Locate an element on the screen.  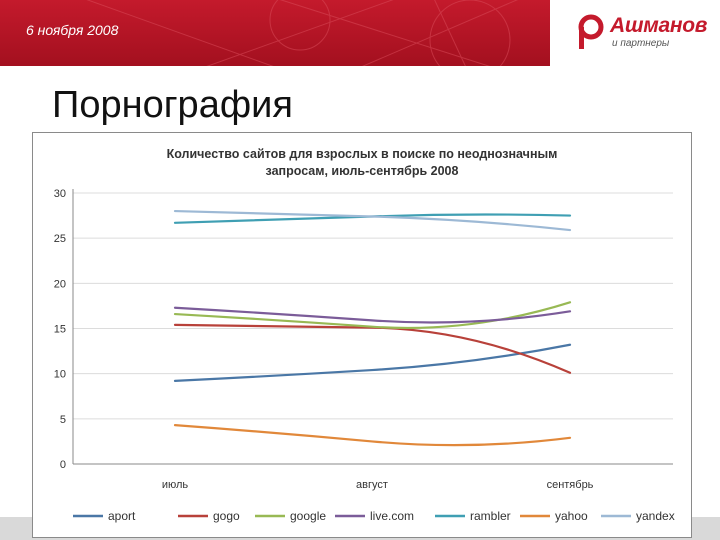
slide-header: 6 ноября 2008 Ашманов и партнеры is located at coordinates (360, 33).